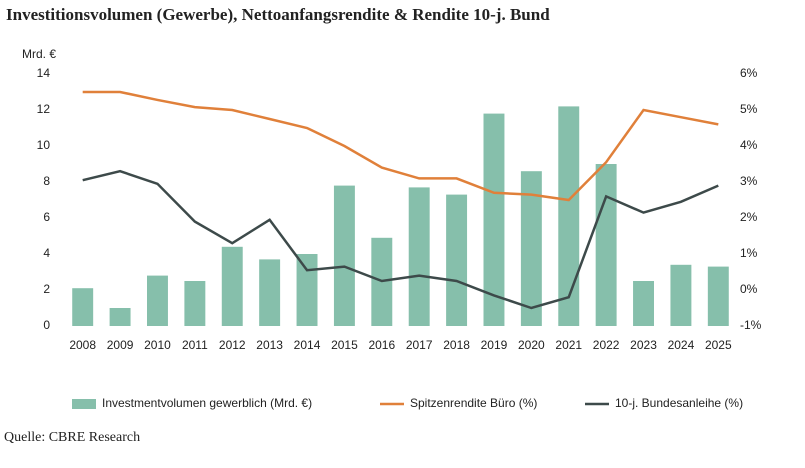 The image size is (805, 468). I want to click on x-tick-label: 2009, so click(120, 345).